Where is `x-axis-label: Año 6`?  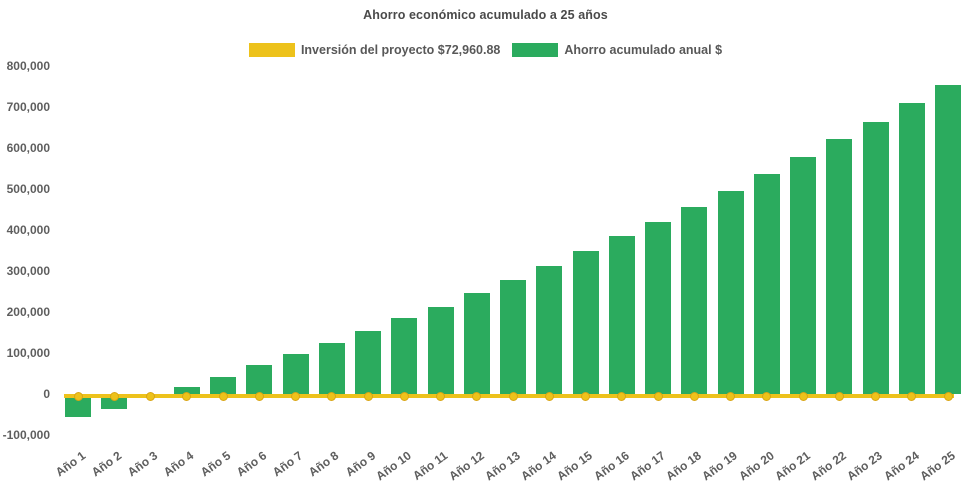 x-axis-label: Año 6 is located at coordinates (251, 464).